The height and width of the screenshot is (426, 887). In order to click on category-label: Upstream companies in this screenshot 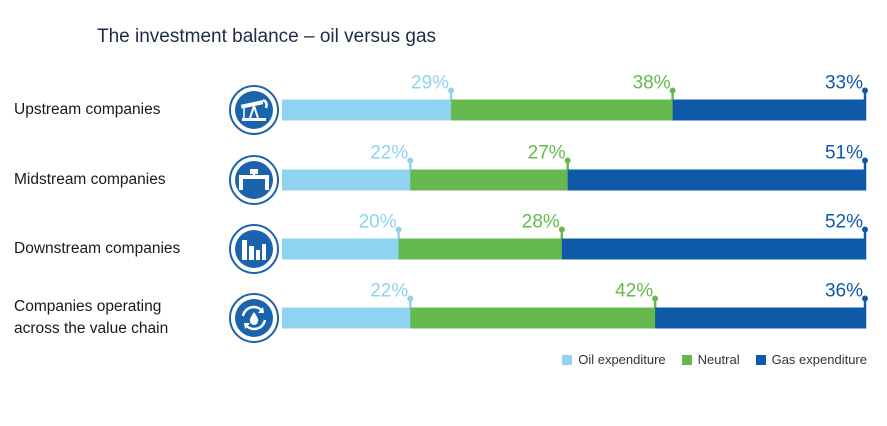, I will do `click(87, 110)`.